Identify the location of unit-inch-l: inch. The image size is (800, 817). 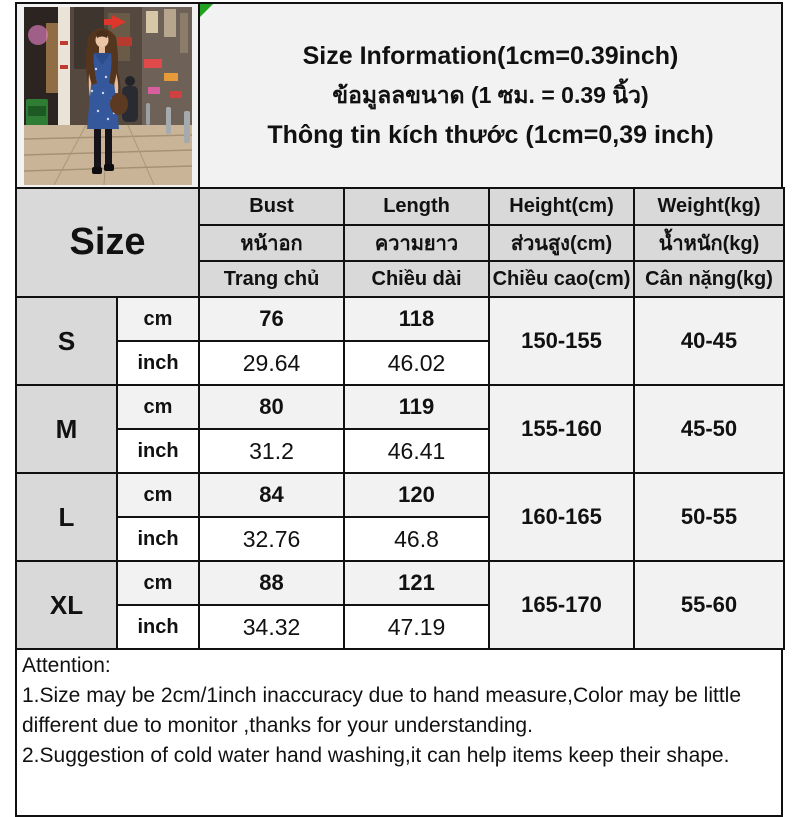
(158, 539).